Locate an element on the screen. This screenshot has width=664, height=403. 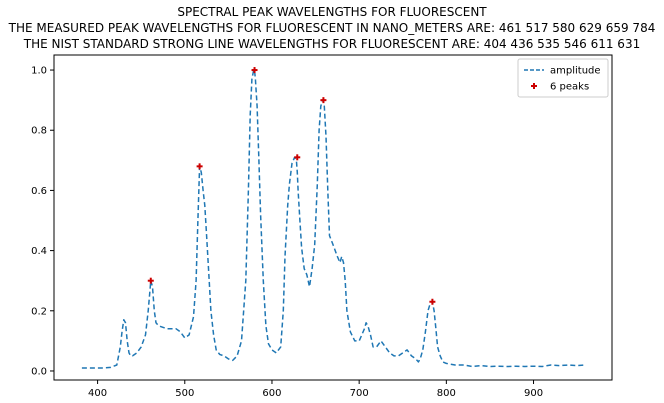
legend-entry-amplitude: amplitude is located at coordinates (575, 71).